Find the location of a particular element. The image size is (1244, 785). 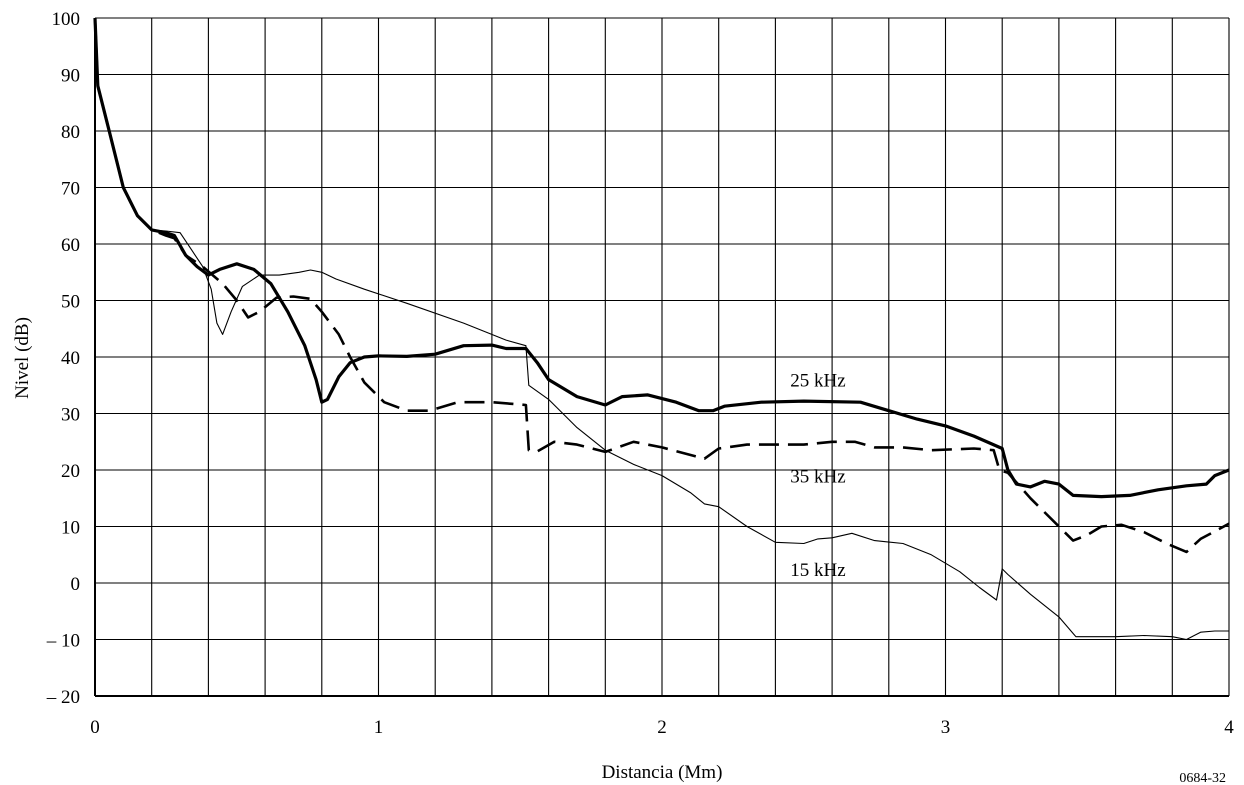

y-tick-label: 30 is located at coordinates (70, 415).